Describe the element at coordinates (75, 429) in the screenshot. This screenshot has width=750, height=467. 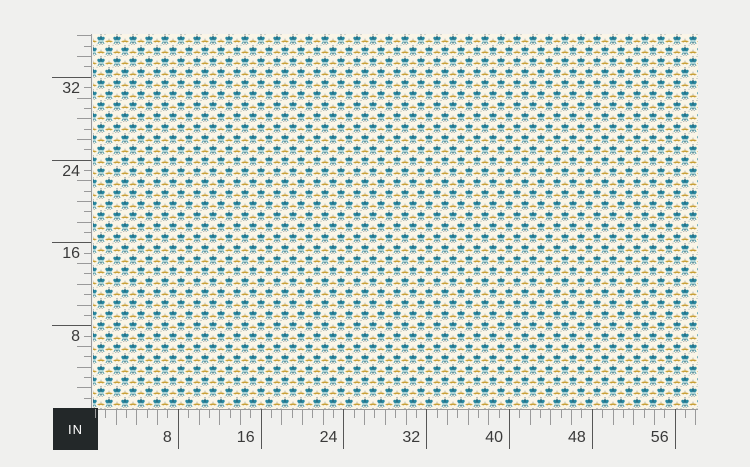
I see `unit-toggle-badge: IN` at that location.